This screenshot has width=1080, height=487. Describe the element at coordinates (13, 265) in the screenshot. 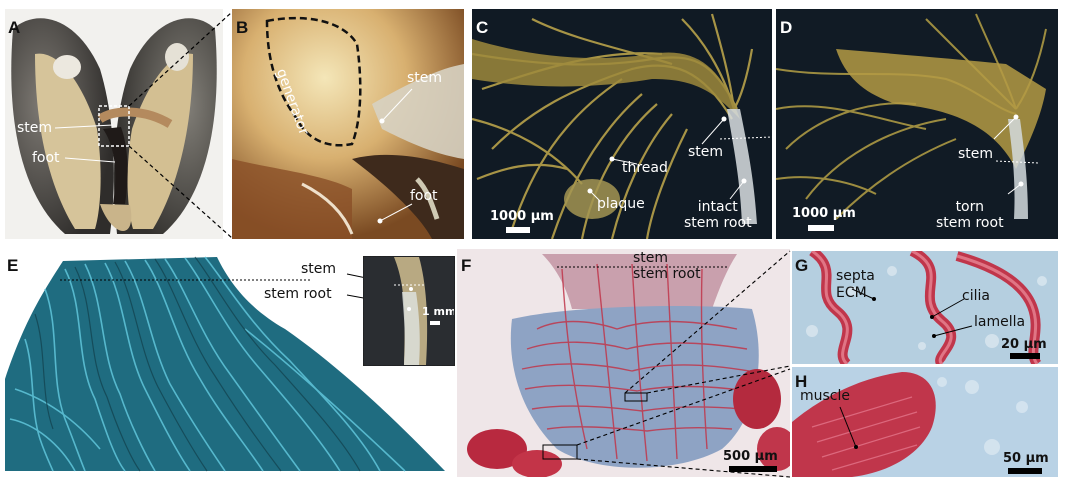

I see `panel-e-letter: E` at that location.